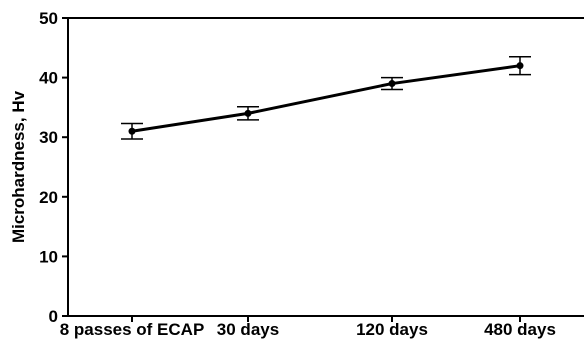 This screenshot has width=584, height=342. I want to click on x-tick-label: 8 passes of ECAP, so click(132, 329).